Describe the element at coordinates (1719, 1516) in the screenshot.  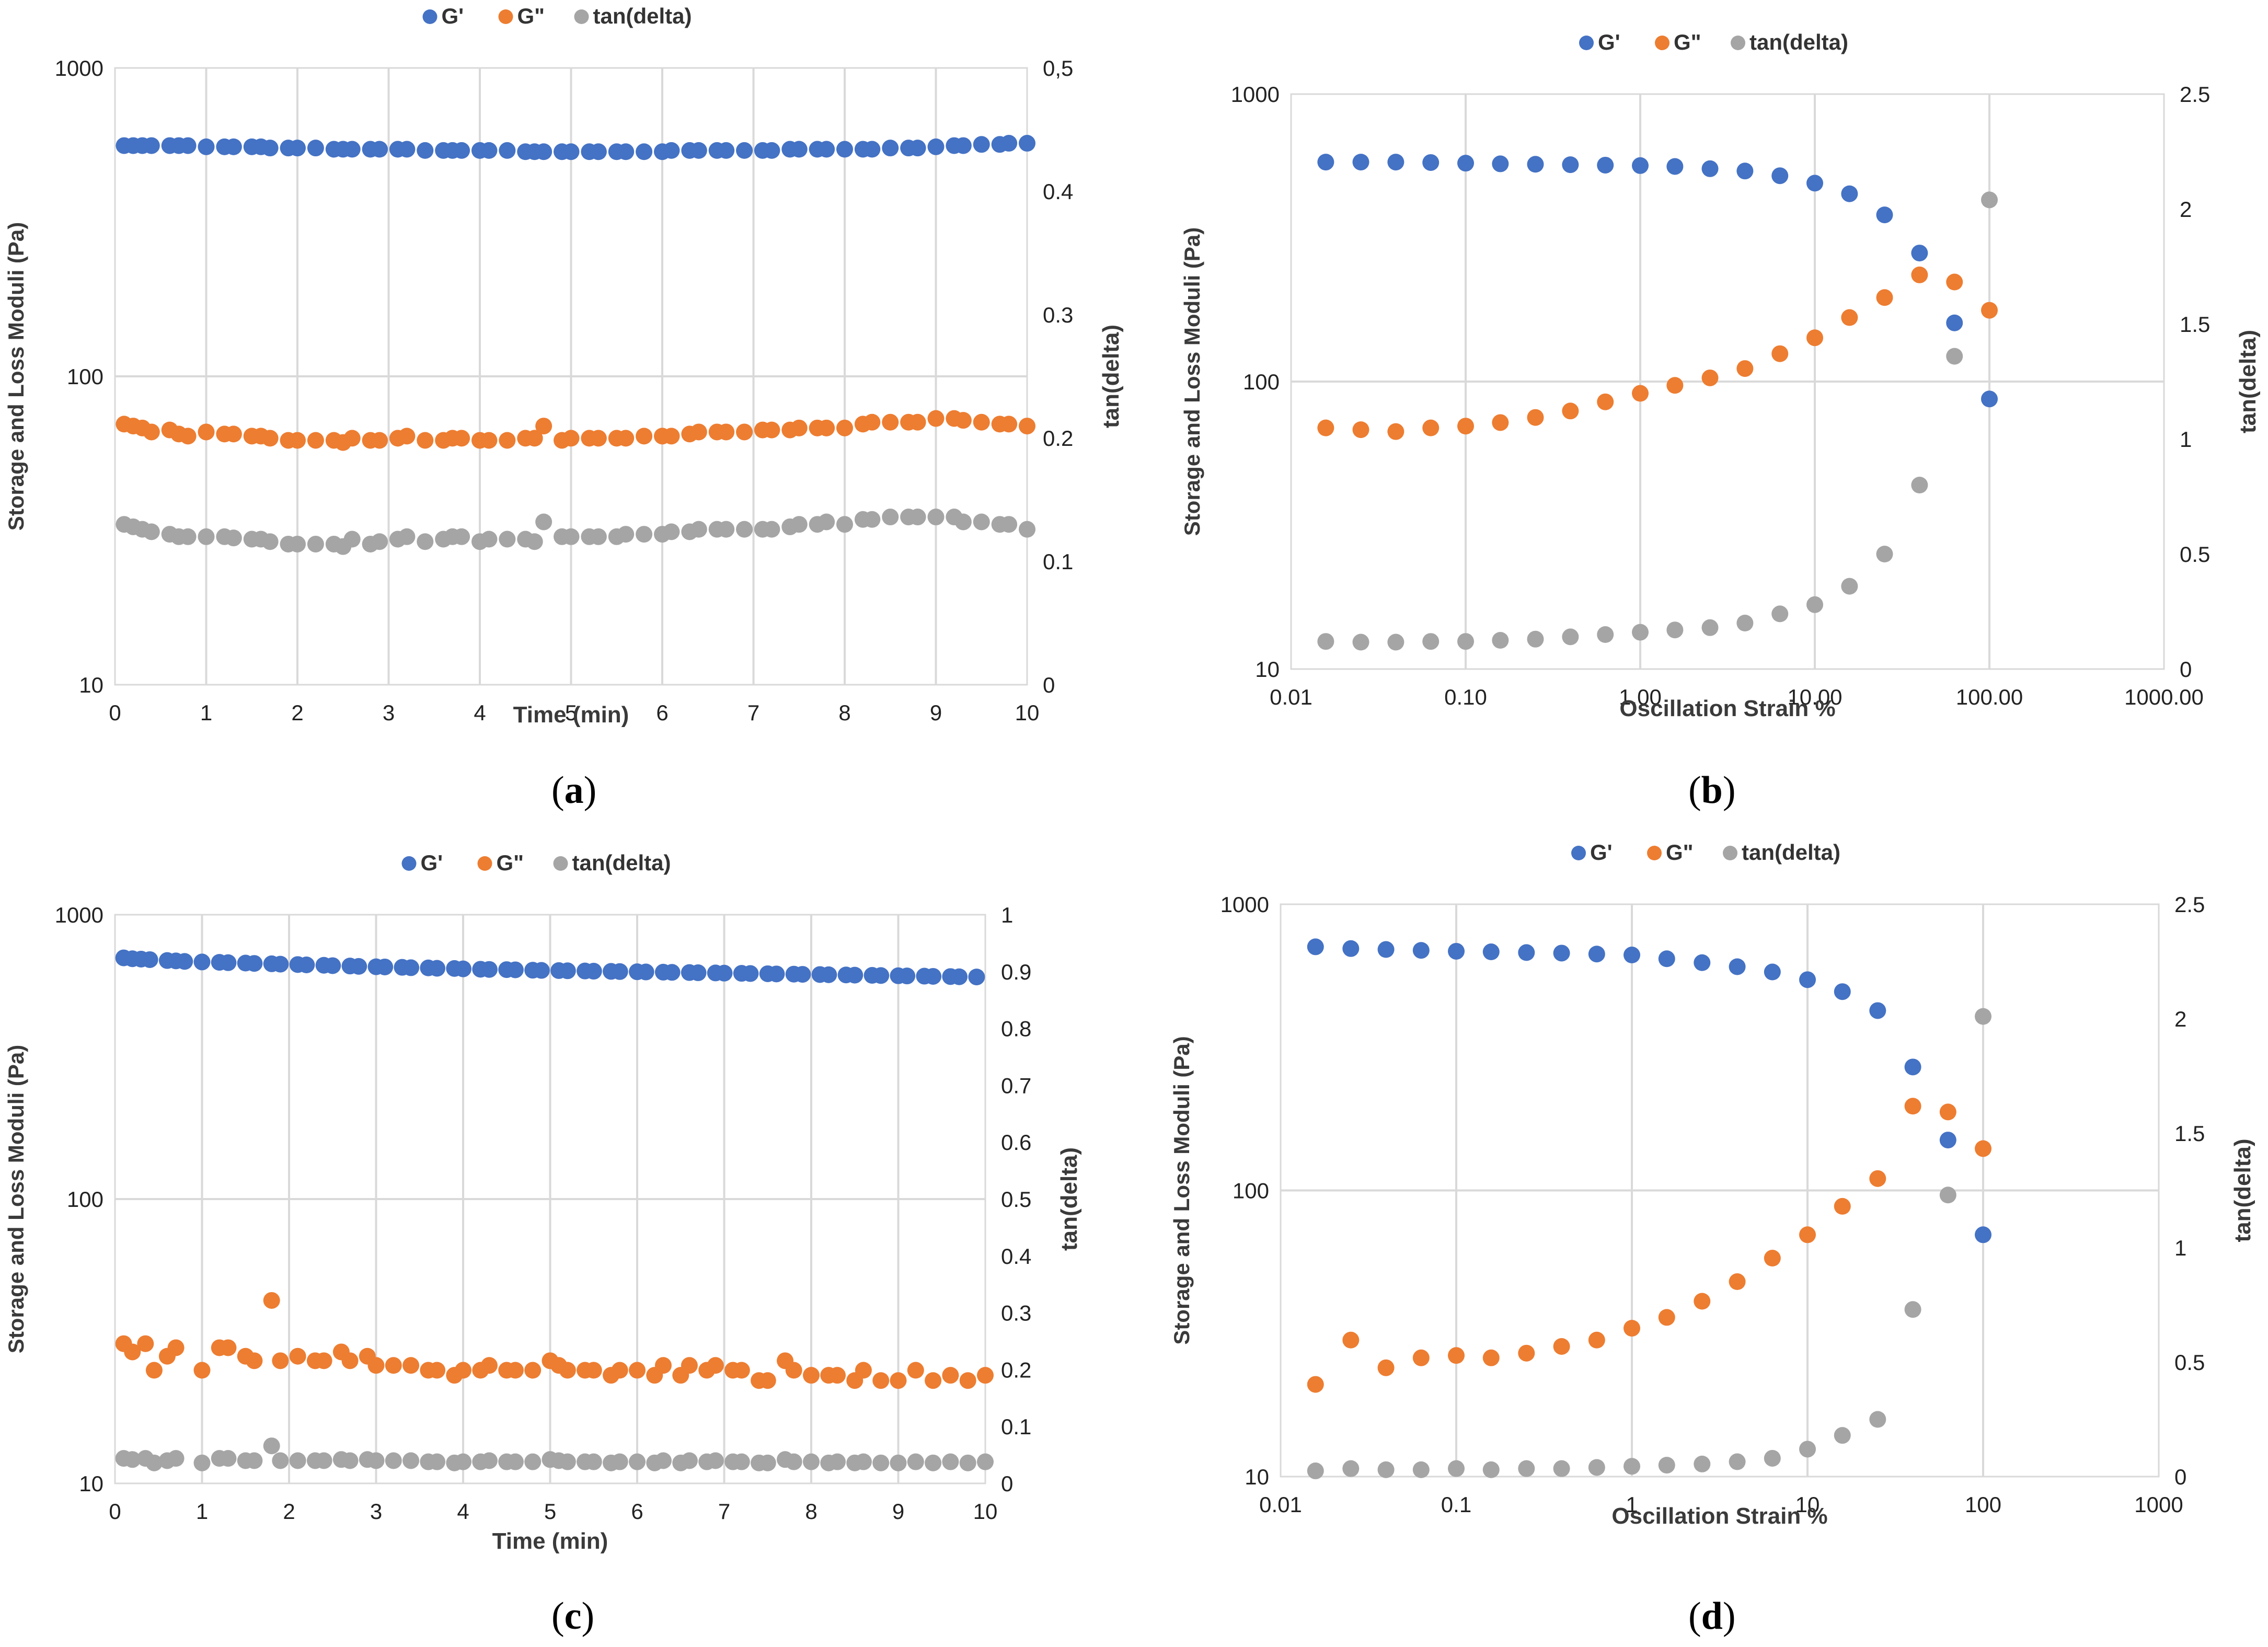
I see `chart-d-x-axis-title: Oscillation Strain %` at that location.